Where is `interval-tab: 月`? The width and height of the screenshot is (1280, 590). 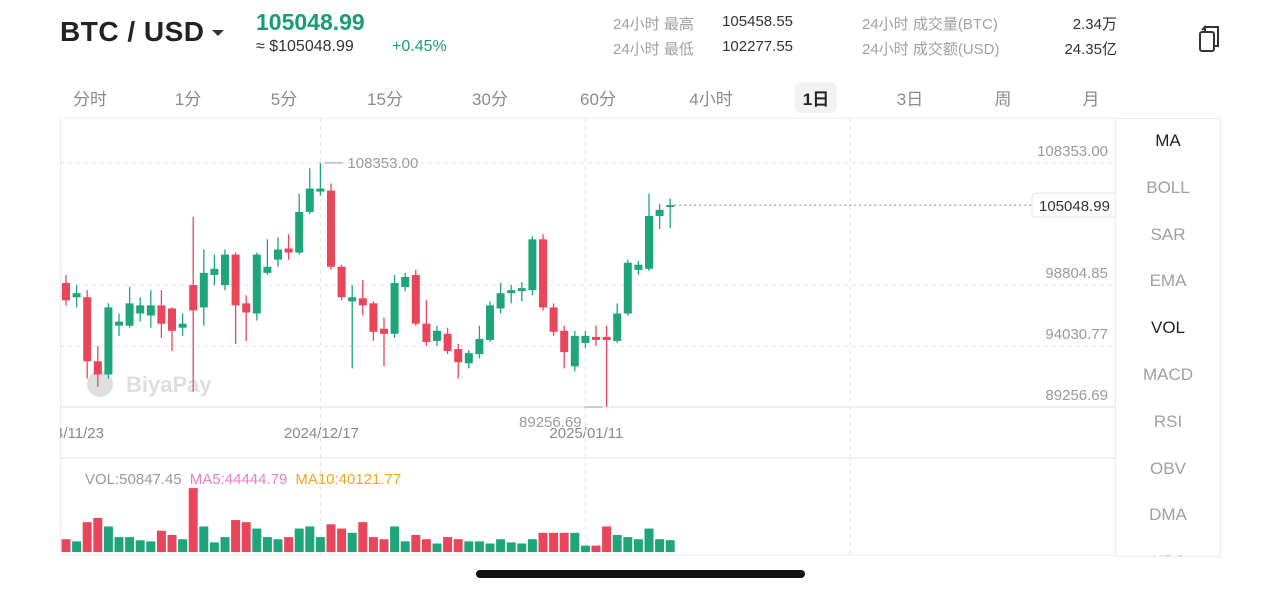 interval-tab: 月 is located at coordinates (1091, 99).